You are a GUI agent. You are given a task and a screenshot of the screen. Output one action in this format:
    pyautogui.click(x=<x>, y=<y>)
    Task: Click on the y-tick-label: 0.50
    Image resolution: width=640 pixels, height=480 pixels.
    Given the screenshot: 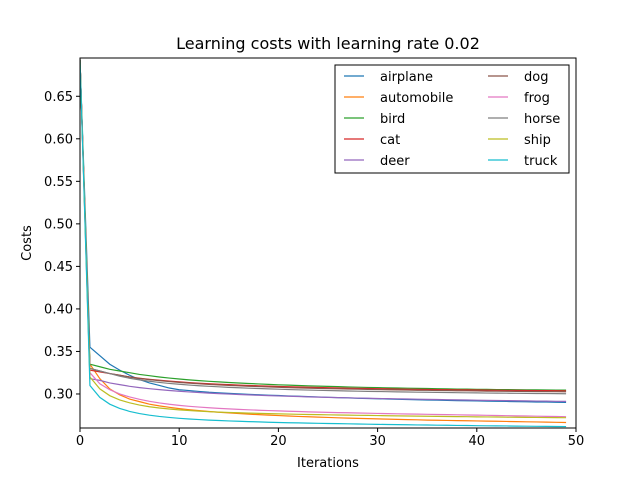 What is the action you would take?
    pyautogui.click(x=58, y=224)
    